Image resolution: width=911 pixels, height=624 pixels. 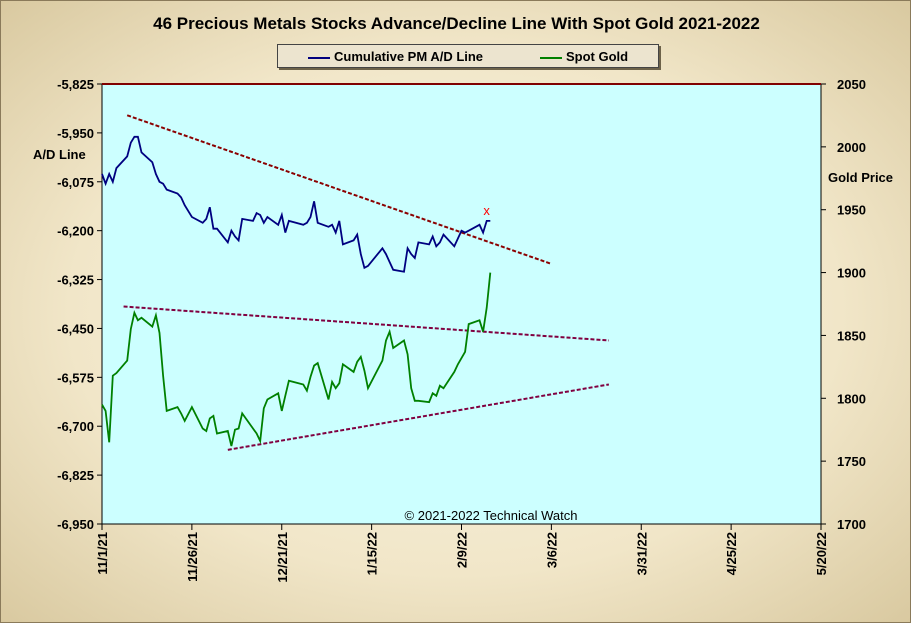 I want to click on y-left-tick-label: -6,825, so click(x=75, y=475).